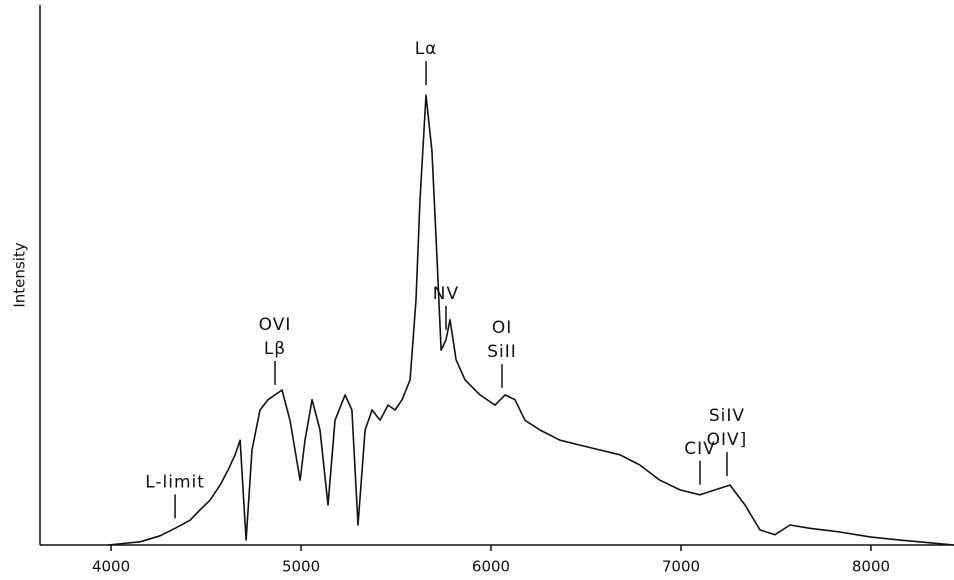  I want to click on annotation-label: OI, so click(502, 328).